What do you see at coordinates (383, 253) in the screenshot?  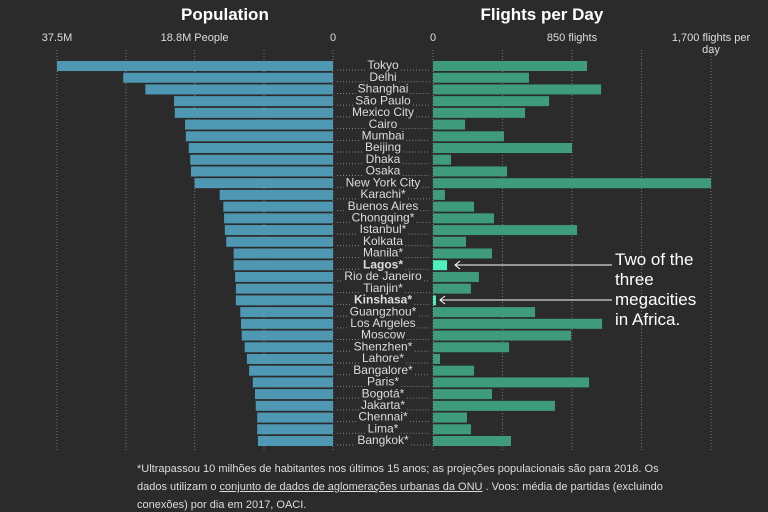 I see `category-label: Manila*` at bounding box center [383, 253].